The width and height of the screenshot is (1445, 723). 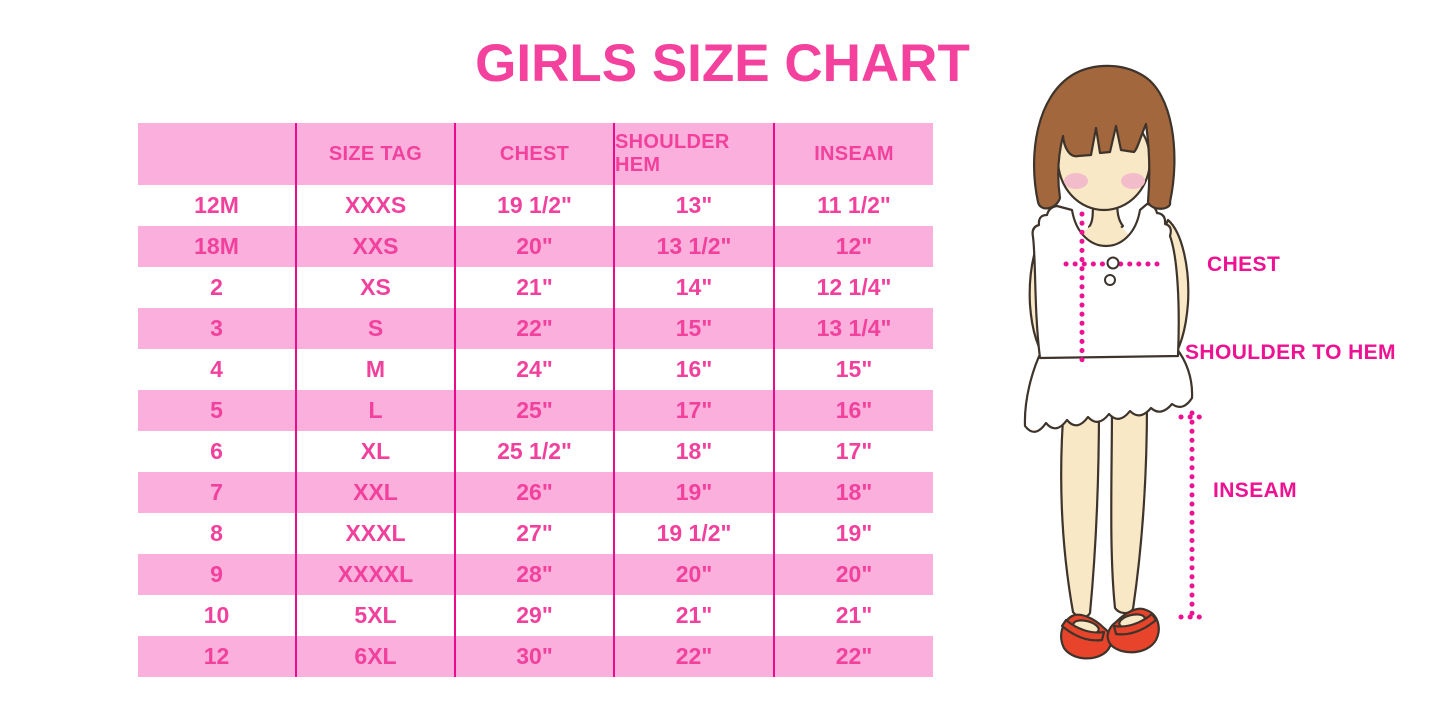 I want to click on table-header-row: SIZE TAG CHEST SHOULDER HEM INSEAM, so click(x=535, y=154).